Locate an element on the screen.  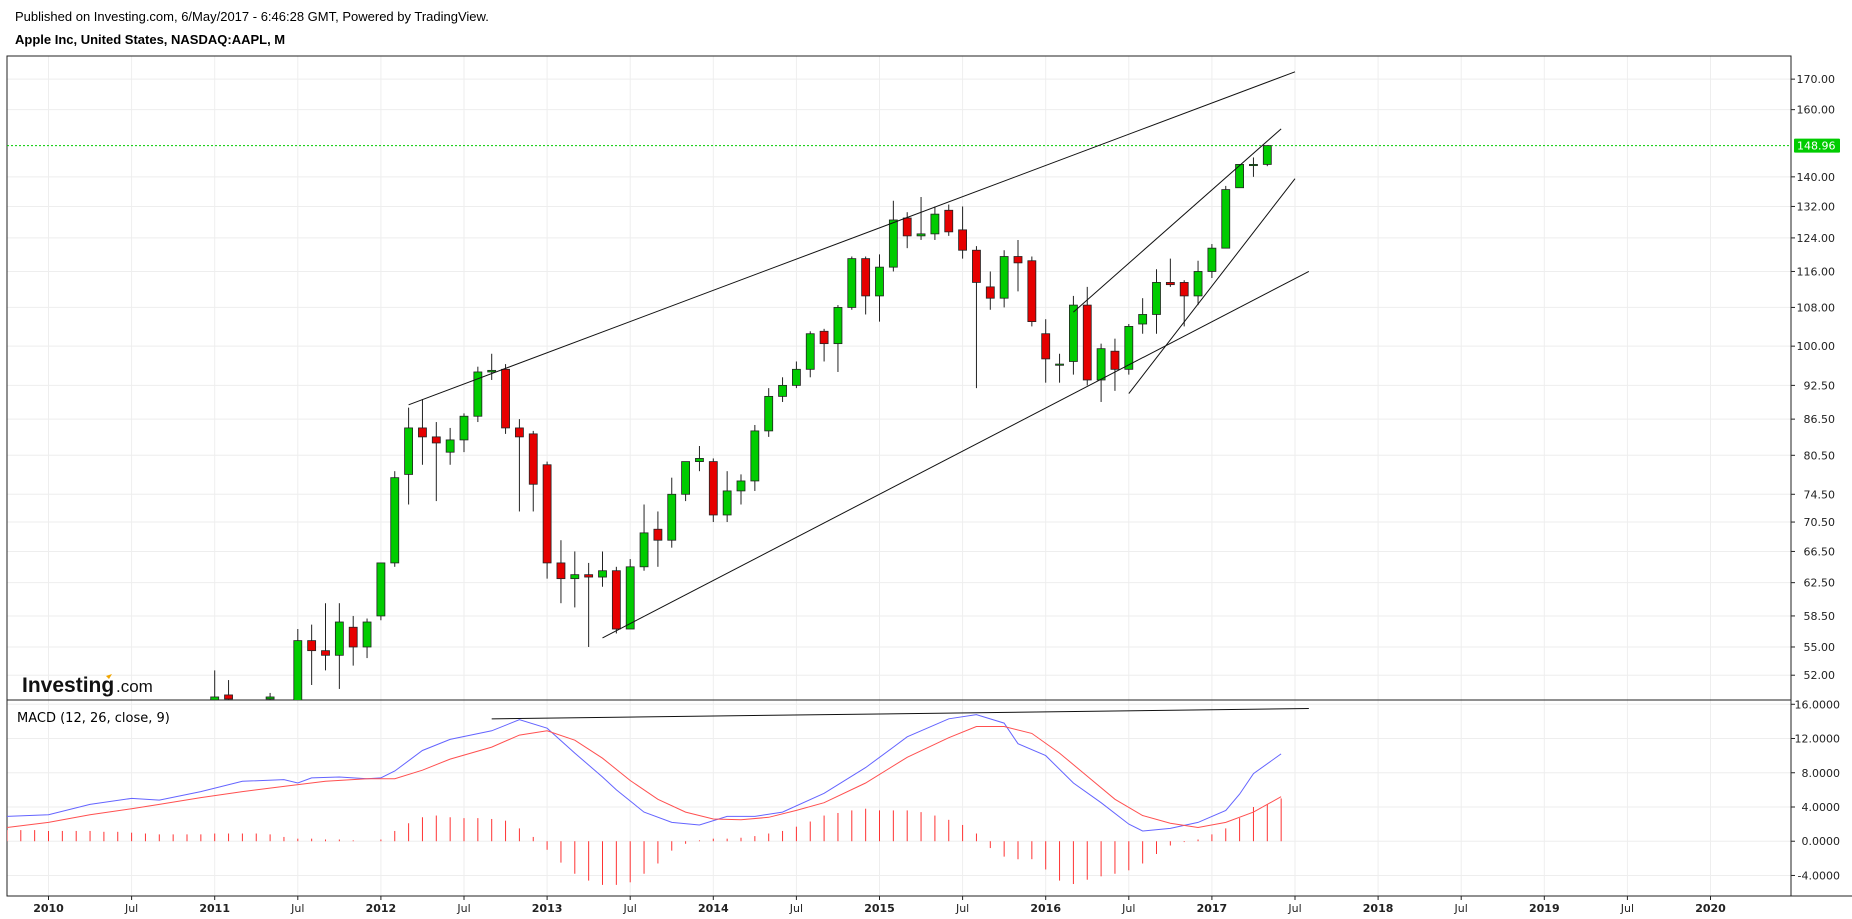
price-axis-label: 100.00 is located at coordinates (1816, 346).